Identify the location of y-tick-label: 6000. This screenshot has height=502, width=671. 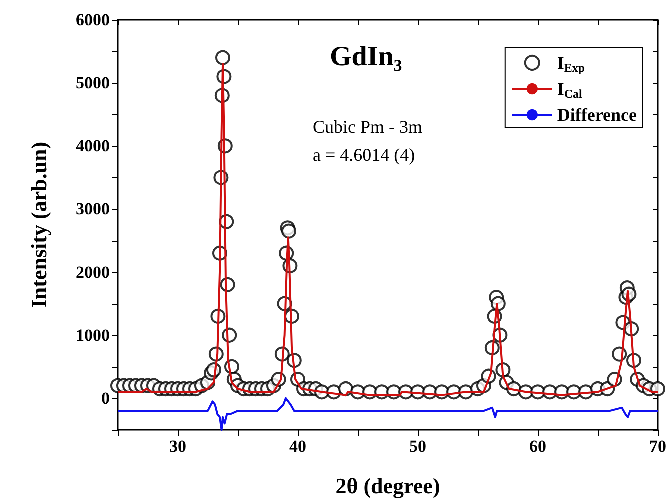
(93, 20).